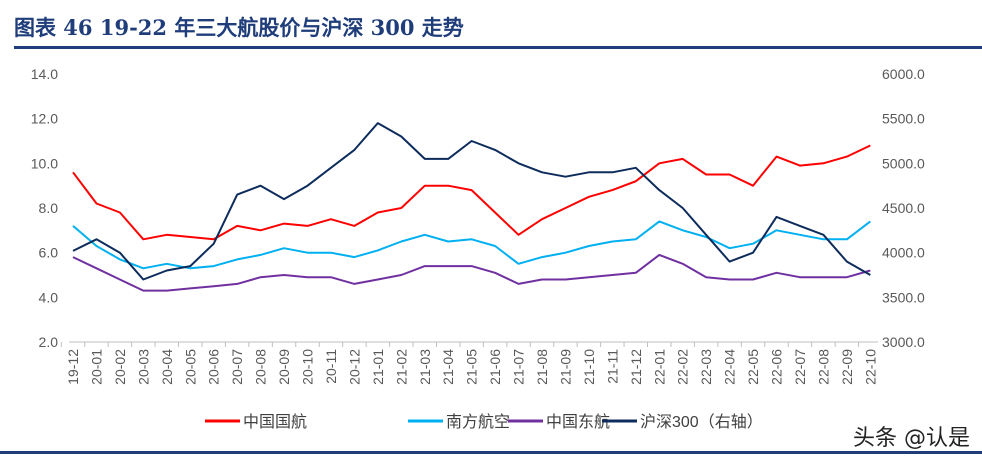  What do you see at coordinates (354, 367) in the screenshot?
I see `x-tick-label: 20-12` at bounding box center [354, 367].